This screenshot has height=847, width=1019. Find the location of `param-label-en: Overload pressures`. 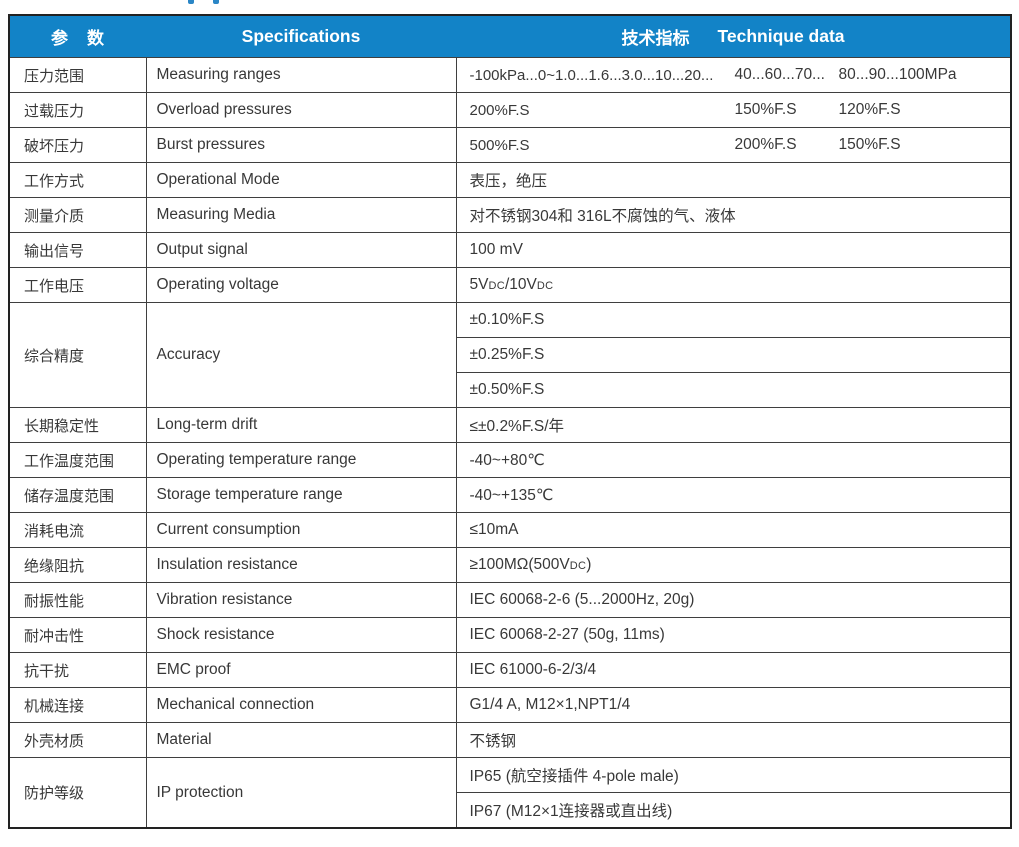

param-label-en: Overload pressures is located at coordinates (301, 110).